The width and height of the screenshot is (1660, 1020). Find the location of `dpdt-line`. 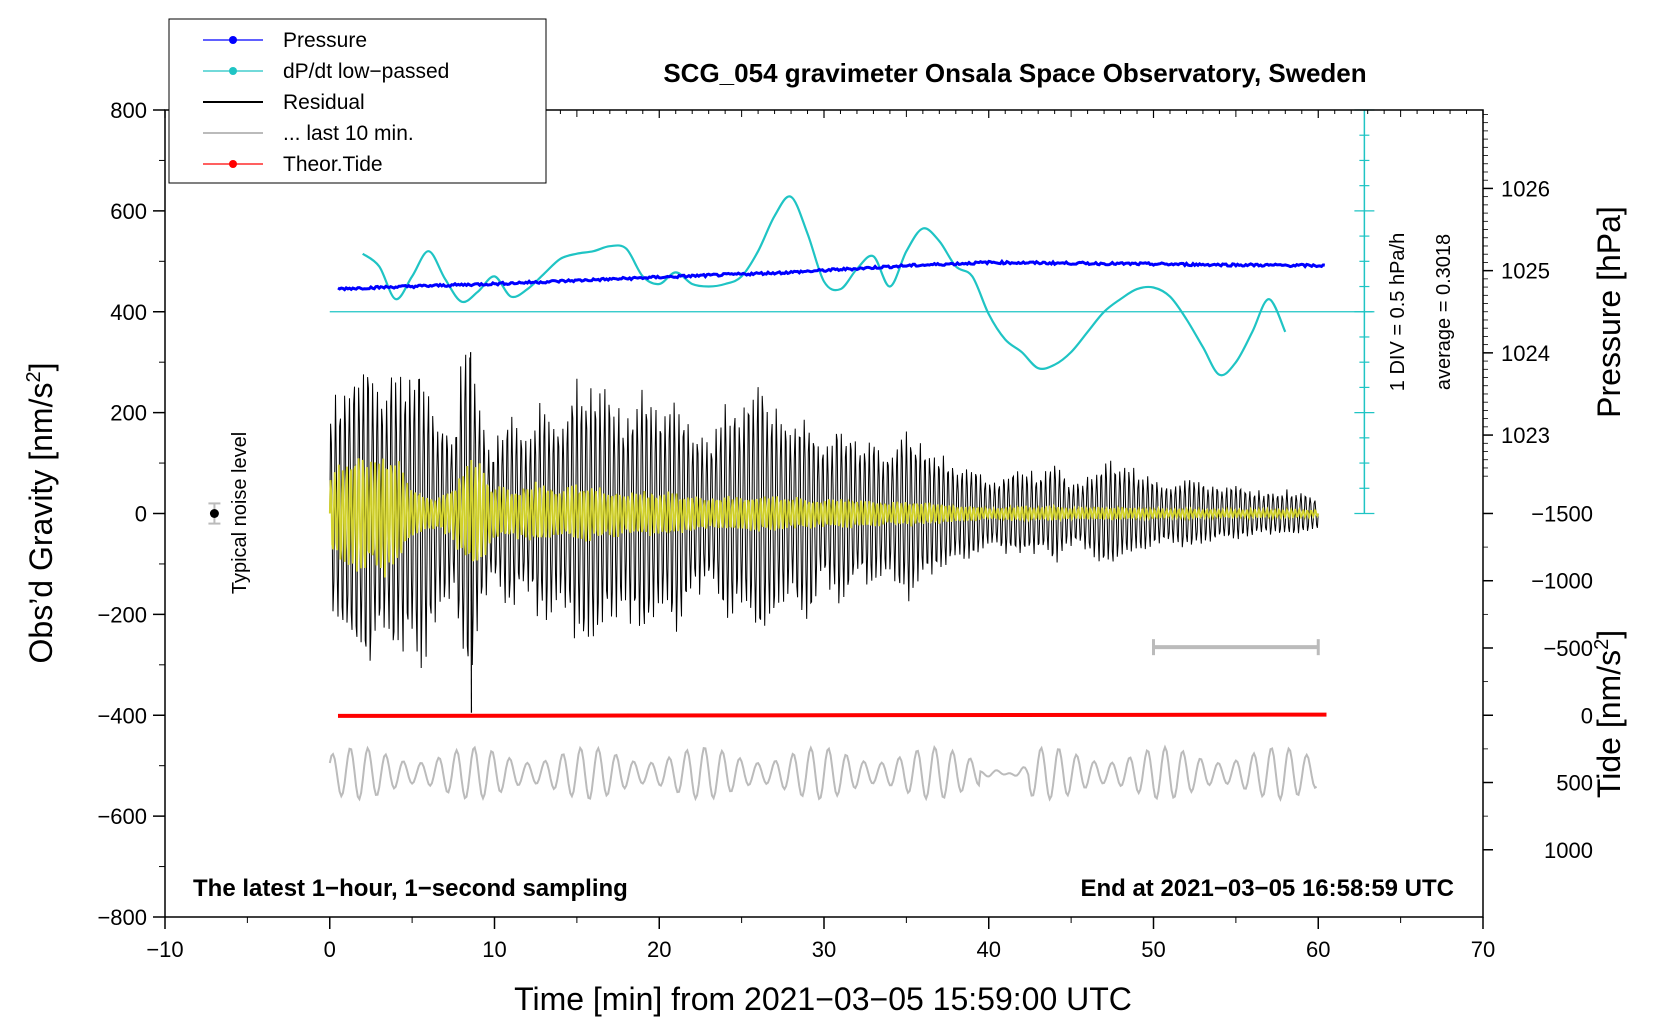

dpdt-line is located at coordinates (824, 286).